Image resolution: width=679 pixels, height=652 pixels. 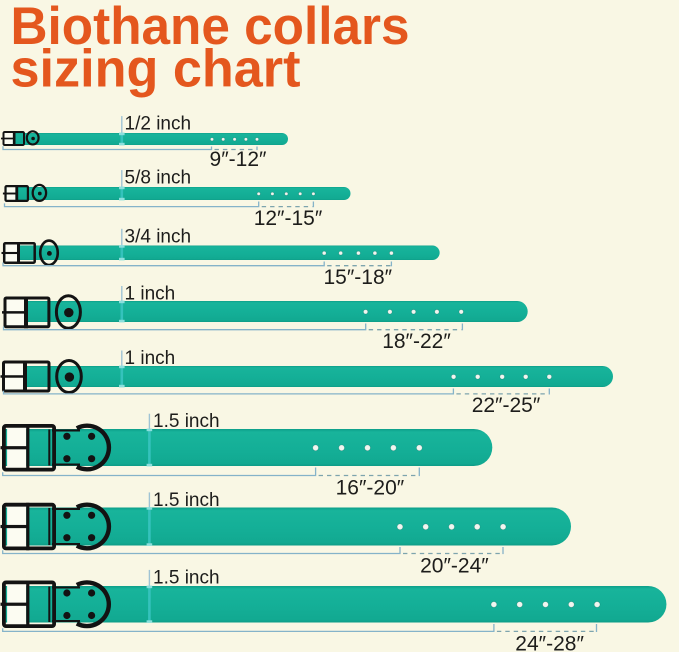 I want to click on svg-text: Biothane collars, so click(x=210, y=28).